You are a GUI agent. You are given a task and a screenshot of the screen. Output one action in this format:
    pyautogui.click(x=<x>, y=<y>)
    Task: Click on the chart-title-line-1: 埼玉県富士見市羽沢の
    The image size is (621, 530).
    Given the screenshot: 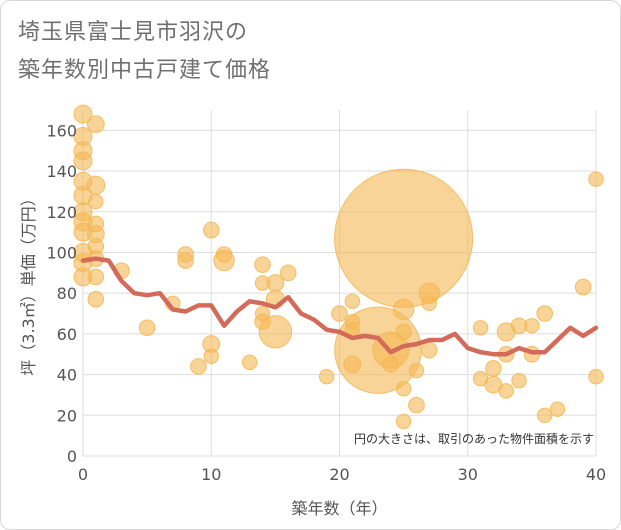 What is the action you would take?
    pyautogui.click(x=133, y=32)
    